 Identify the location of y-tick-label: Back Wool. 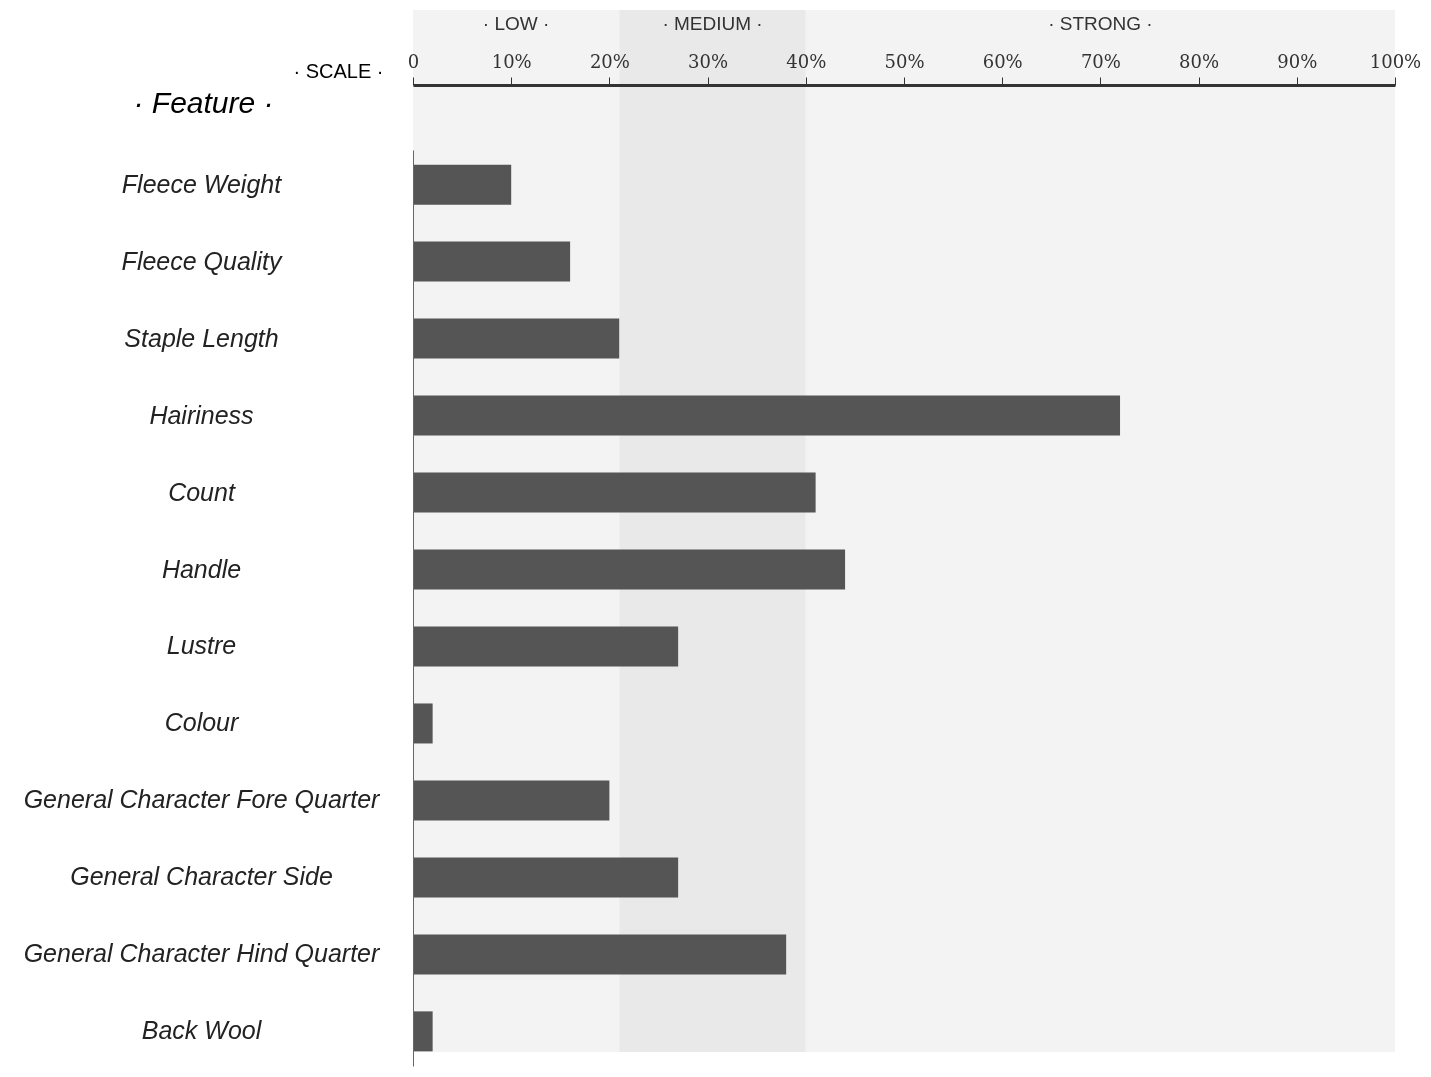
(202, 1030).